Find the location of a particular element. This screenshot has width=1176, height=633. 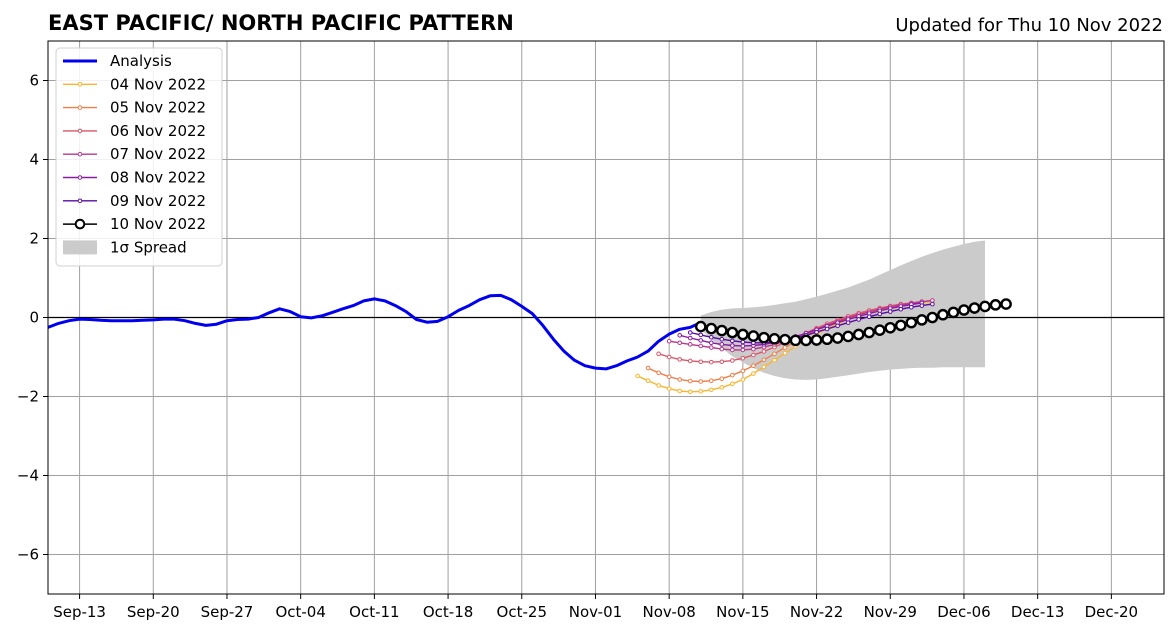

x-tick-label: Oct-11 is located at coordinates (374, 612).